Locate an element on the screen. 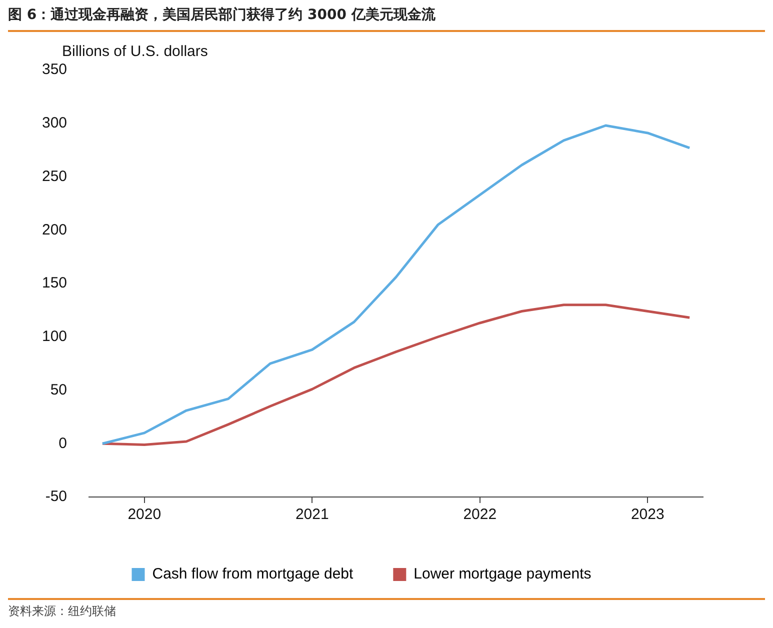  x-tick-label: 2023 is located at coordinates (647, 515).